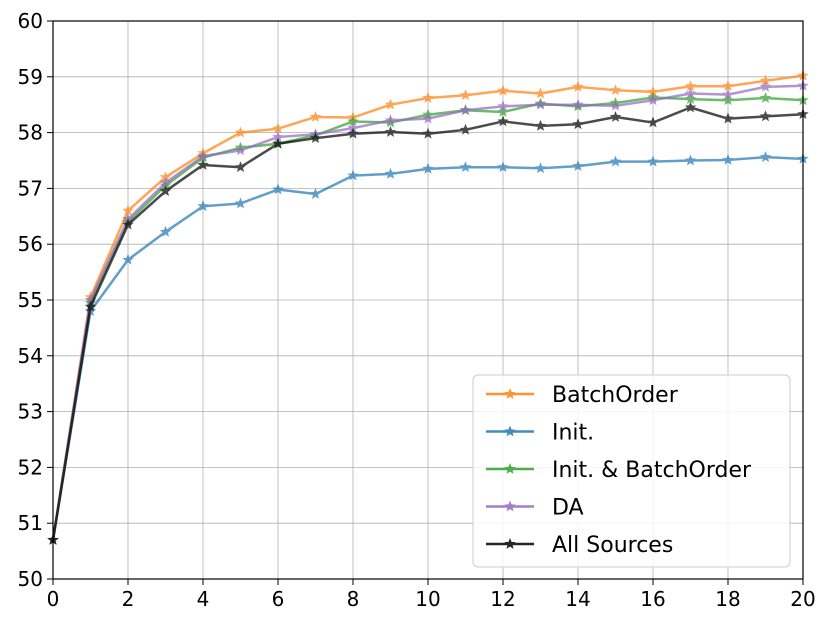 This screenshot has width=830, height=626. I want to click on legend-label: Init. & BatchOrder, so click(652, 470).